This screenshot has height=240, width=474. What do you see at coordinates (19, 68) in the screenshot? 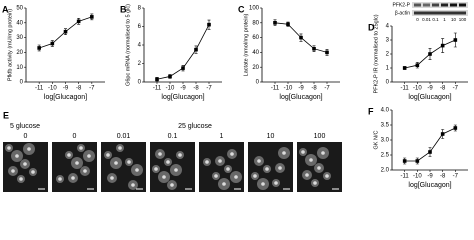
I see `y-tick-label: 10` at bounding box center [19, 68].